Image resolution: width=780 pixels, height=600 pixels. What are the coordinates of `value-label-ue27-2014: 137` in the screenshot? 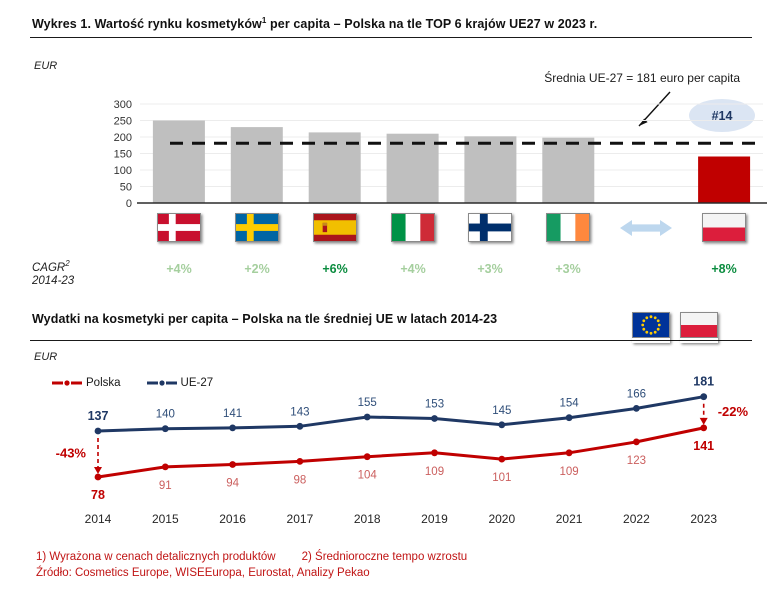 It's located at (98, 416).